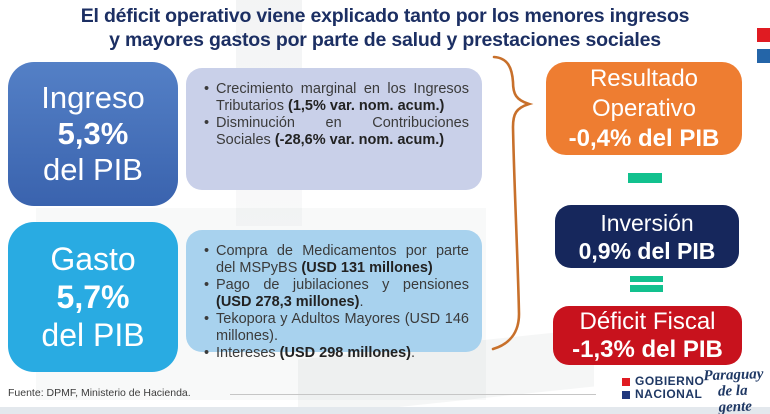  I want to click on gobierno-nacional-logo: GOBIERNO NACIONAL, so click(663, 388).